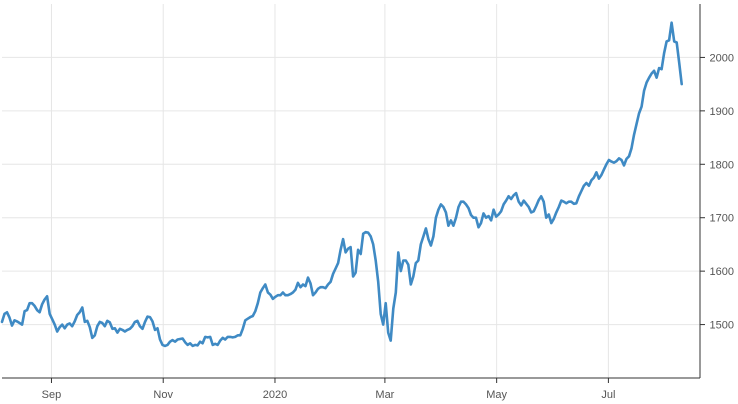 The image size is (738, 404). What do you see at coordinates (722, 165) in the screenshot?
I see `y-tick-label: 1800` at bounding box center [722, 165].